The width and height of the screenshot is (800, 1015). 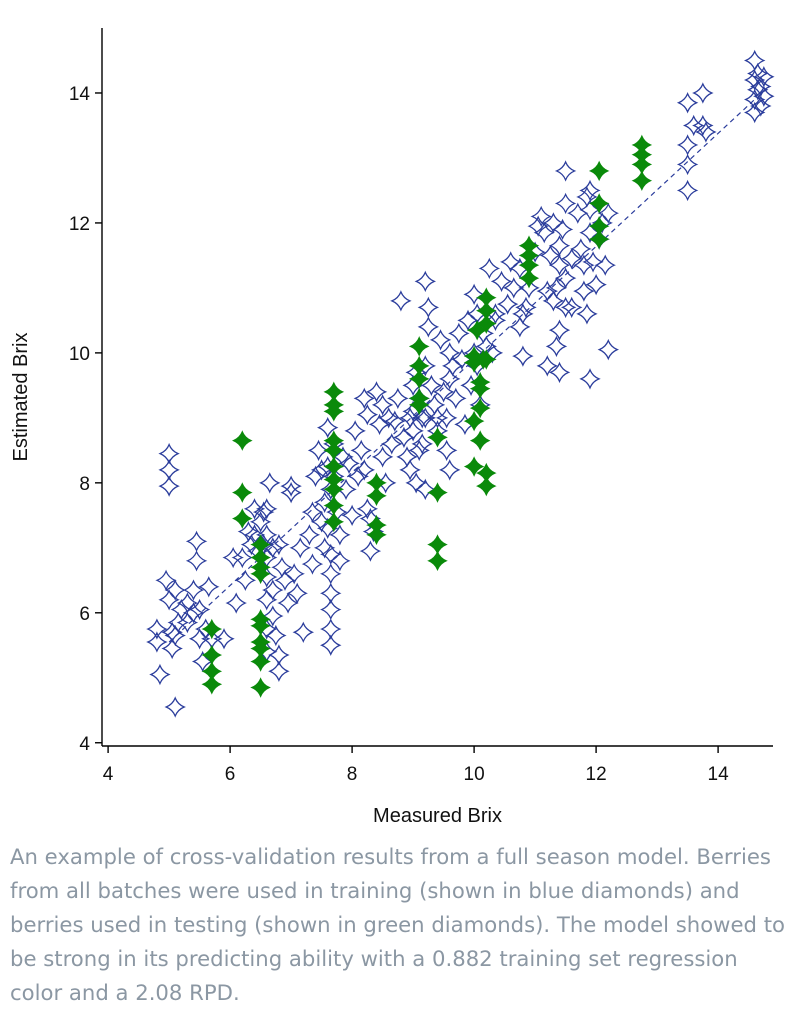 What do you see at coordinates (719, 774) in the screenshot?
I see `x-tick-label: 14` at bounding box center [719, 774].